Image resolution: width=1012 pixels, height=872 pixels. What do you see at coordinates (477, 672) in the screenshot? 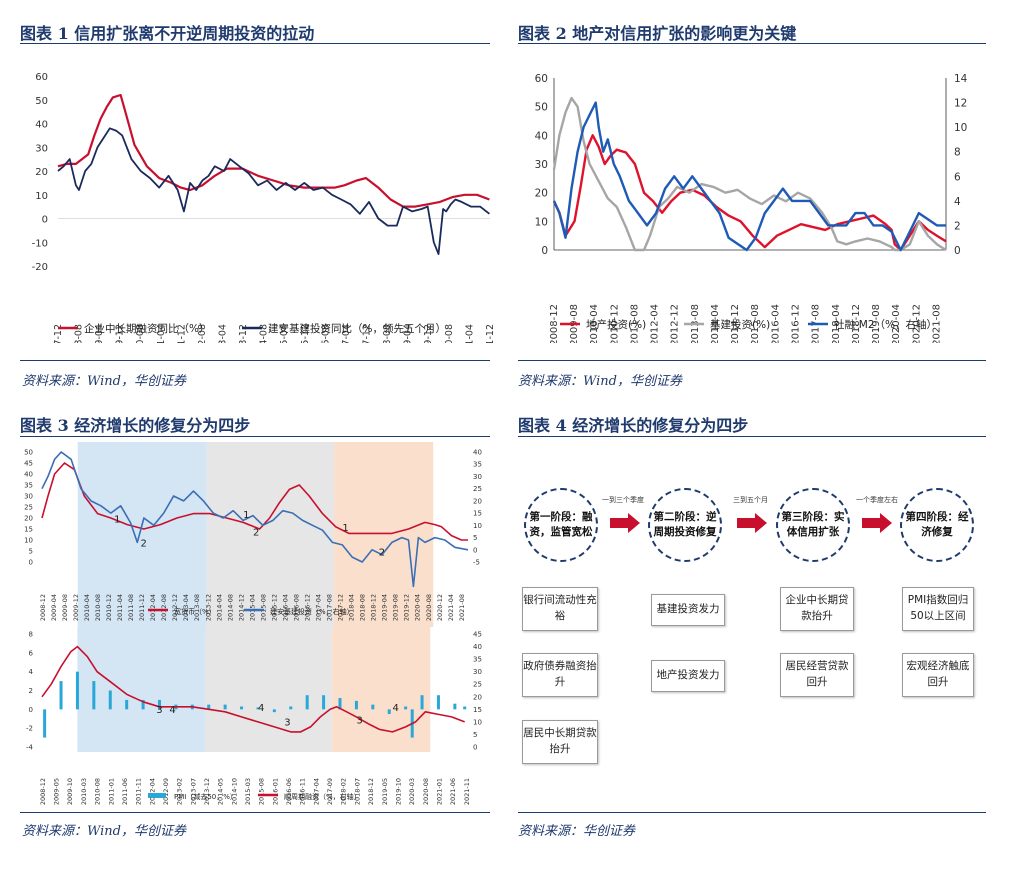
I see `y2-tick-label: 30` at bounding box center [477, 672].